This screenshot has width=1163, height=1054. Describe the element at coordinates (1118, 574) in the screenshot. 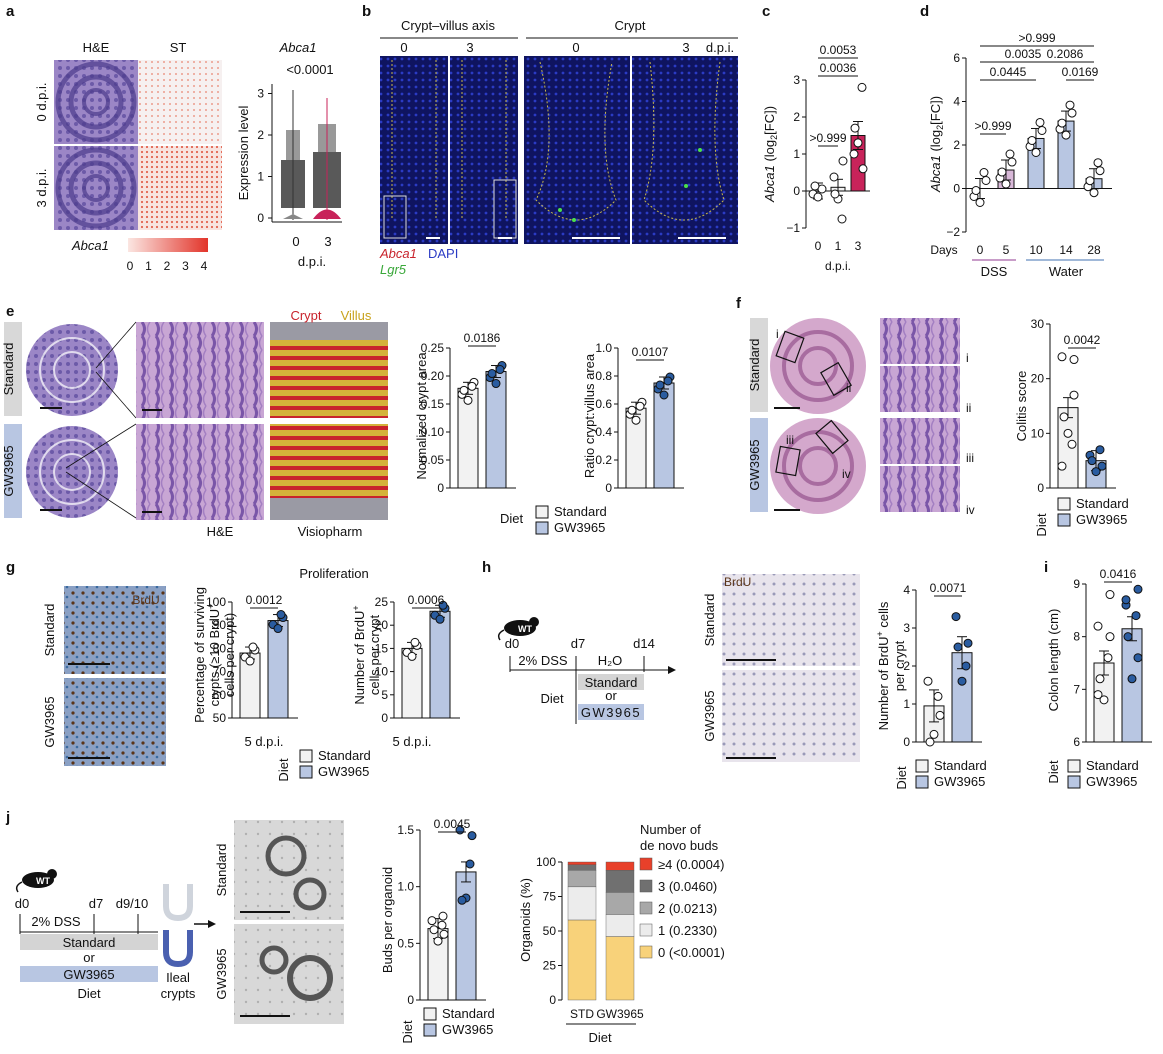

I see `i-pvalue: 0.0416` at that location.